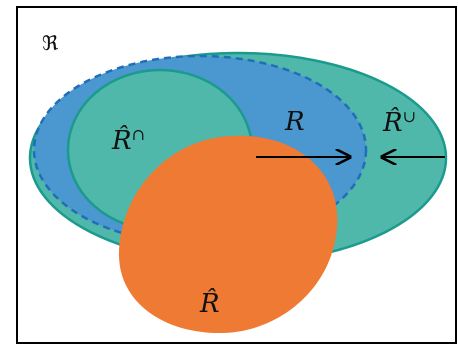 The height and width of the screenshot is (345, 458). I want to click on estimate-set-label: R̂, so click(209, 303).